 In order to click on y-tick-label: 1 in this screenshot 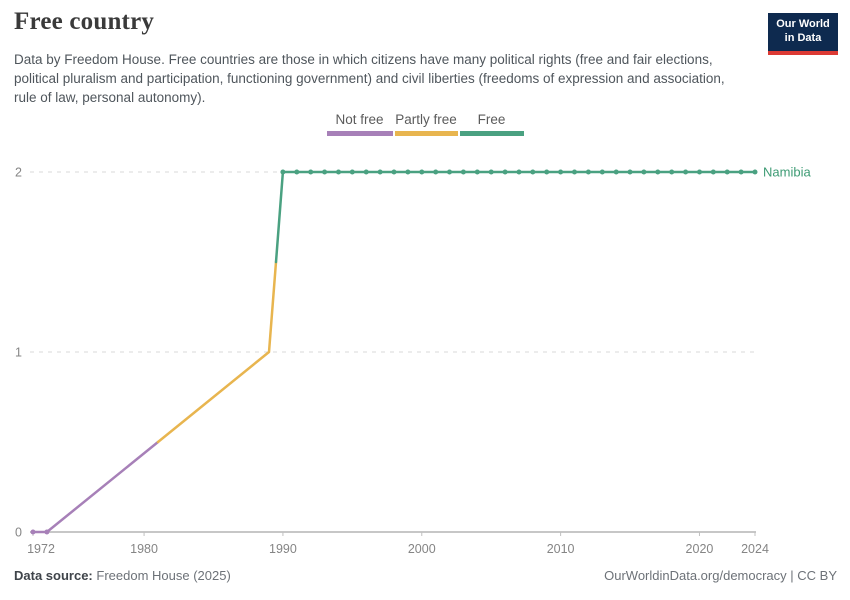, I will do `click(18, 353)`.